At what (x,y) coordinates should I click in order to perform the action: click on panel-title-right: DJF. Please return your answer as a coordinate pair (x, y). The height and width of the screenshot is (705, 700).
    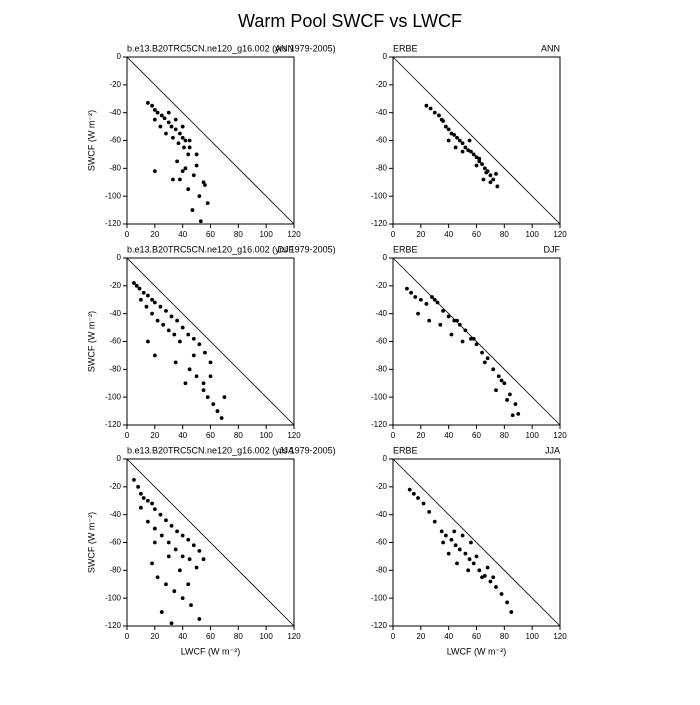
    Looking at the image, I should click on (552, 249).